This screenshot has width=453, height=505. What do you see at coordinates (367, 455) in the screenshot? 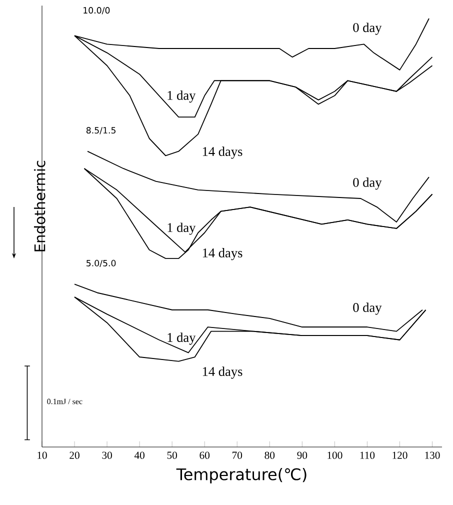
I see `x-tick-label: 110` at bounding box center [367, 455].